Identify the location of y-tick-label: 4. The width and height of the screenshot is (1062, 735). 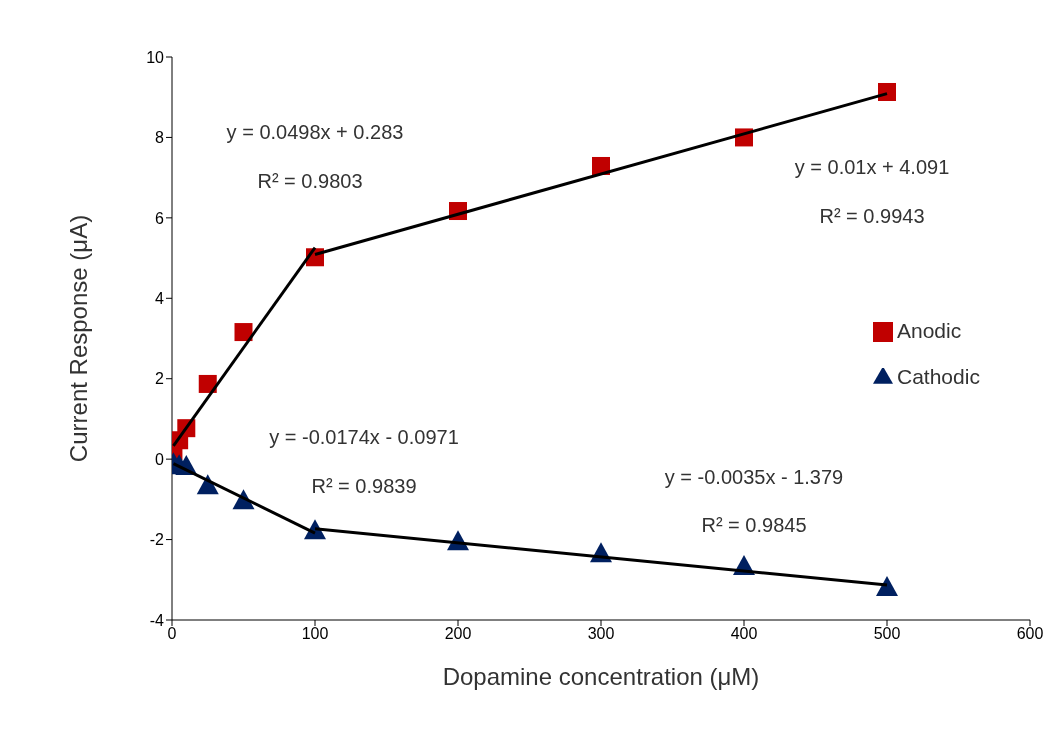
(160, 298).